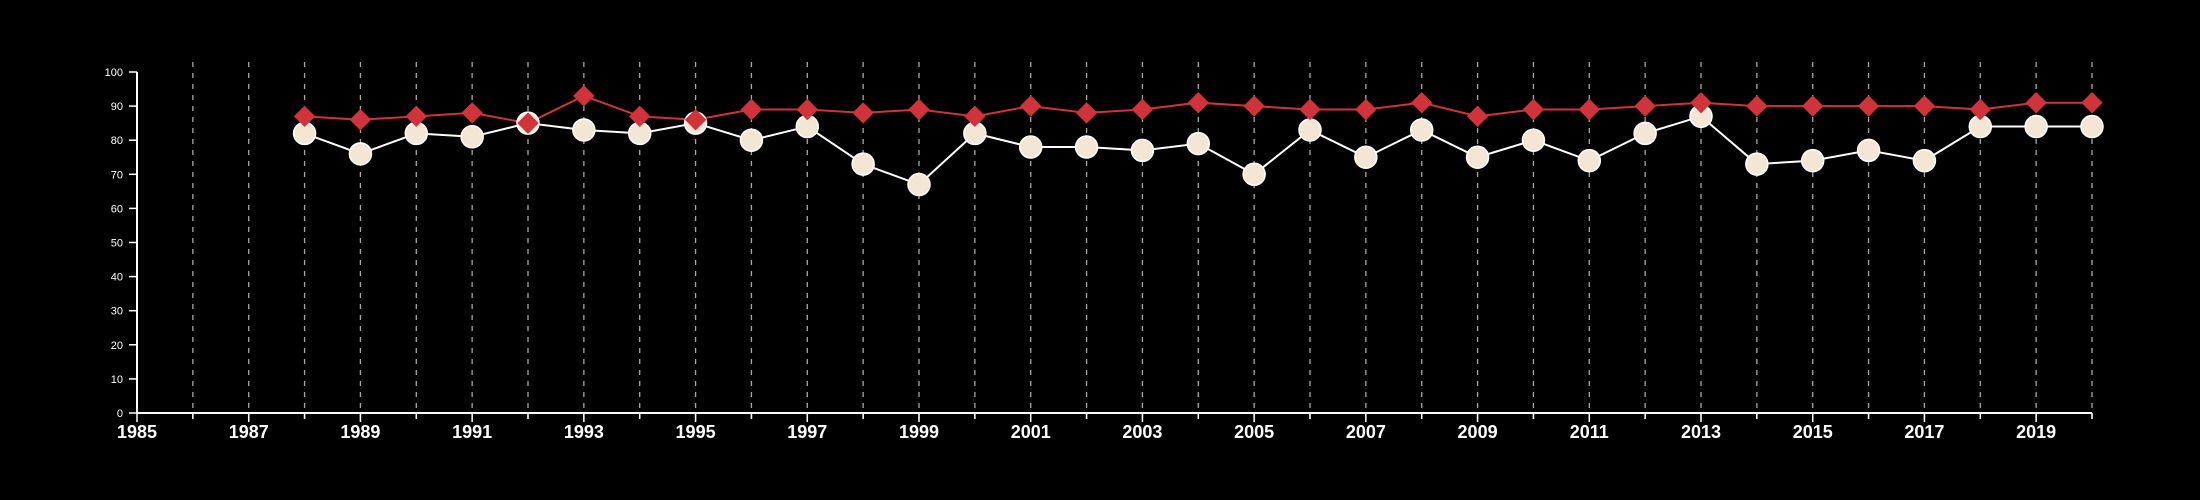  What do you see at coordinates (1198, 143) in the screenshot?
I see `series-2-point-2004` at bounding box center [1198, 143].